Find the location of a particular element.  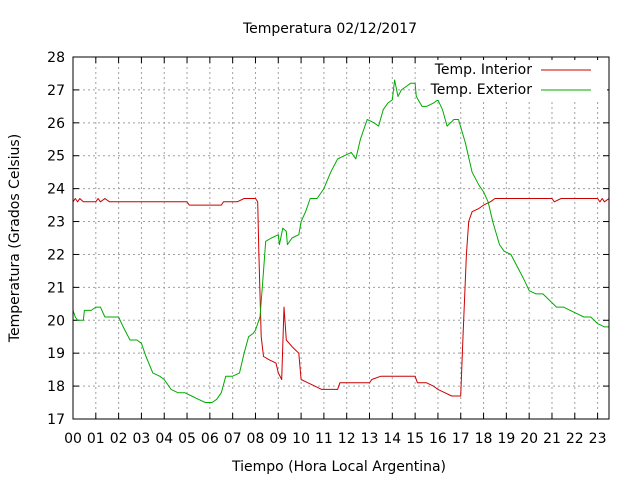

chart-title: Temperatura 02/12/2017 is located at coordinates (329, 29).